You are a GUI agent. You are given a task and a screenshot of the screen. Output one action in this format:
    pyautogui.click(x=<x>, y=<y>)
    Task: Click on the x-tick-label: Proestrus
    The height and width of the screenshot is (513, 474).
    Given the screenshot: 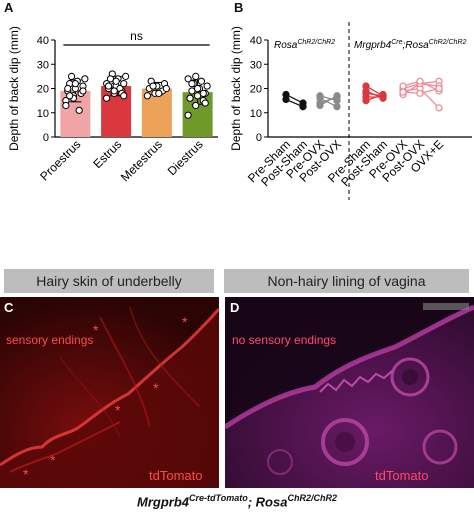 What is the action you would take?
    pyautogui.click(x=60, y=160)
    